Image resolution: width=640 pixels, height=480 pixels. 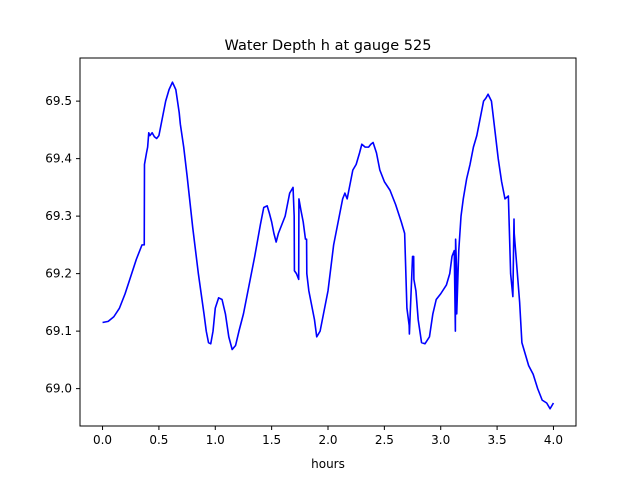 I want to click on x-tick-label: 0.5, so click(x=158, y=440).